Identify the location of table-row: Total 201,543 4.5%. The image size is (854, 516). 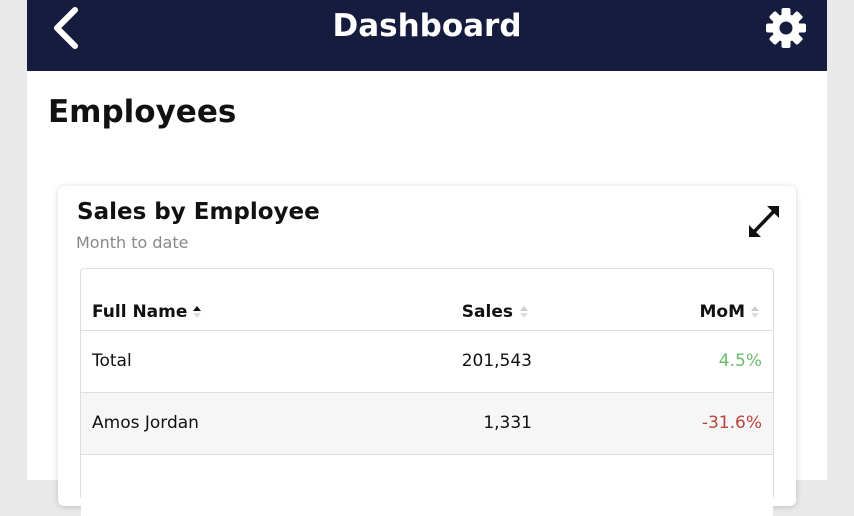
(427, 361).